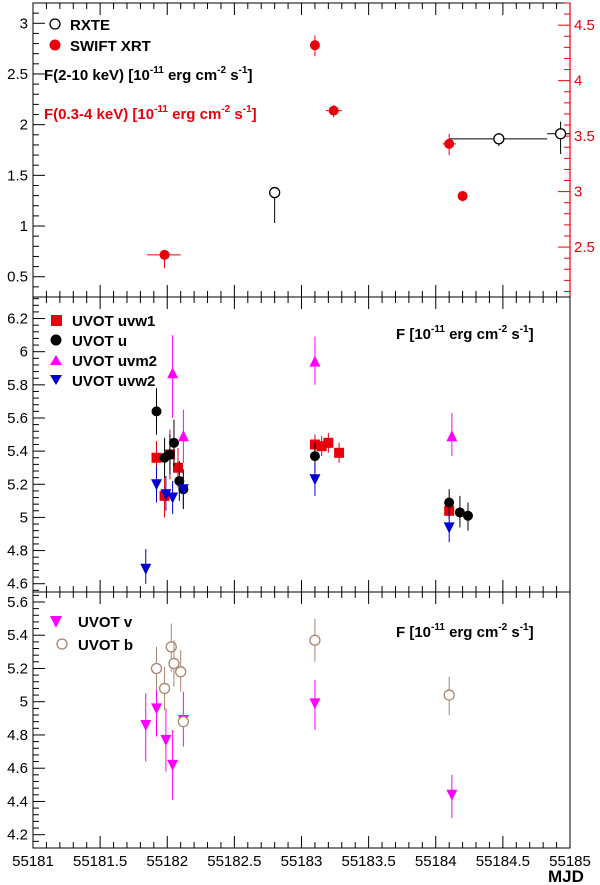  Describe the element at coordinates (436, 861) in the screenshot. I see `x-tick-label: 55184` at that location.